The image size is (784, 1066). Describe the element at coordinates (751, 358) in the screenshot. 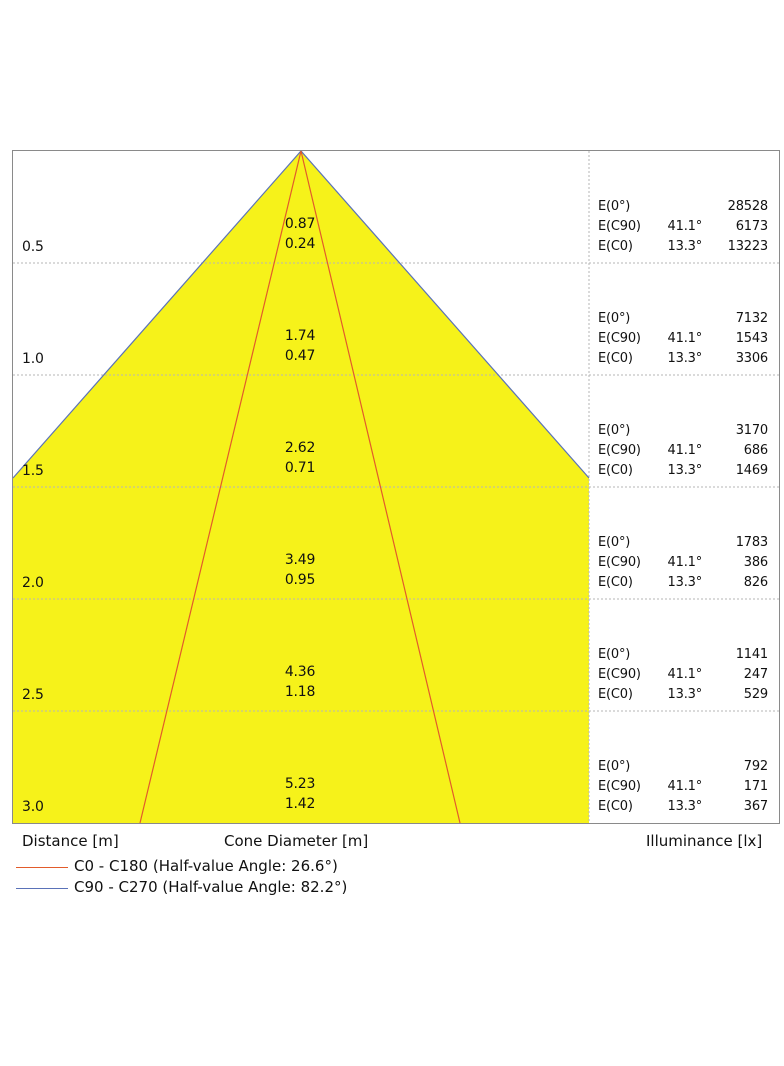

I see `ec0-value: 3306` at that location.